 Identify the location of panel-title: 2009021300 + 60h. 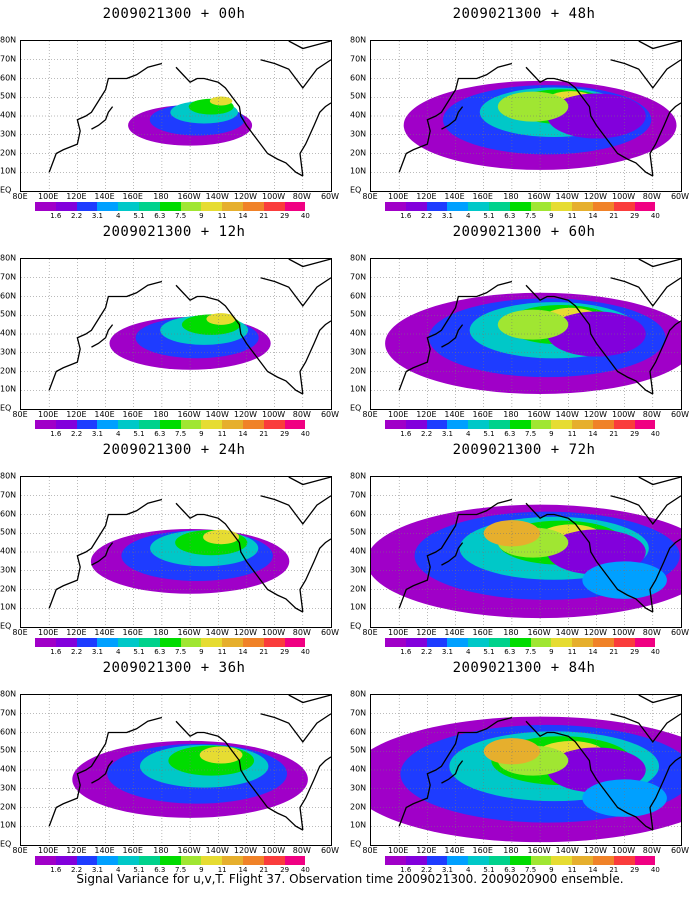
(524, 232).